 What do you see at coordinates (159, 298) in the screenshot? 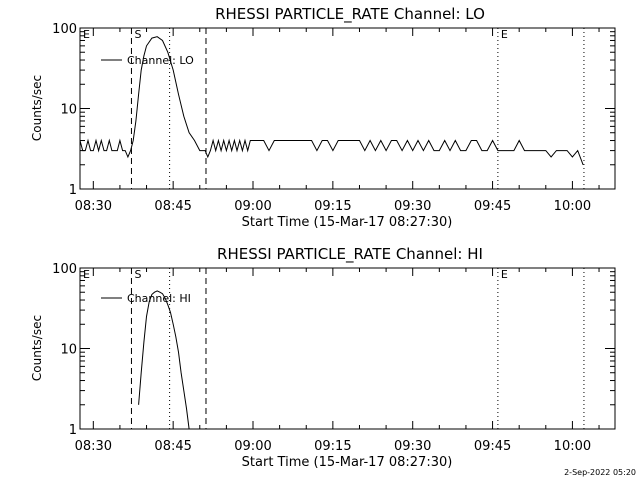
I see `legend-label-hi: Channel: HI` at bounding box center [159, 298].